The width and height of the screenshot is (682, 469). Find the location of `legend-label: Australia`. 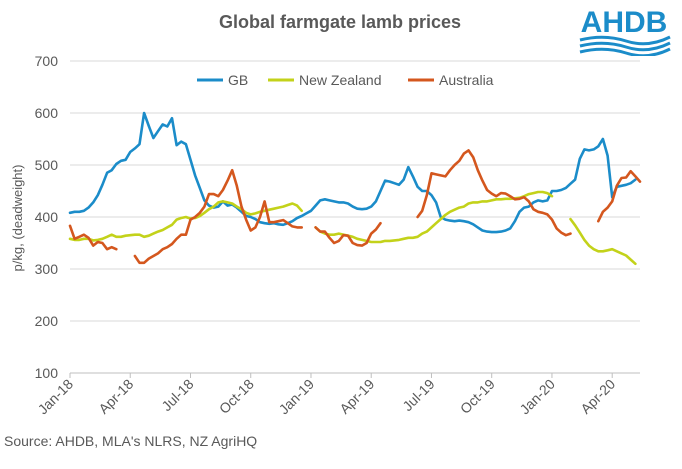

legend-label: Australia is located at coordinates (466, 80).